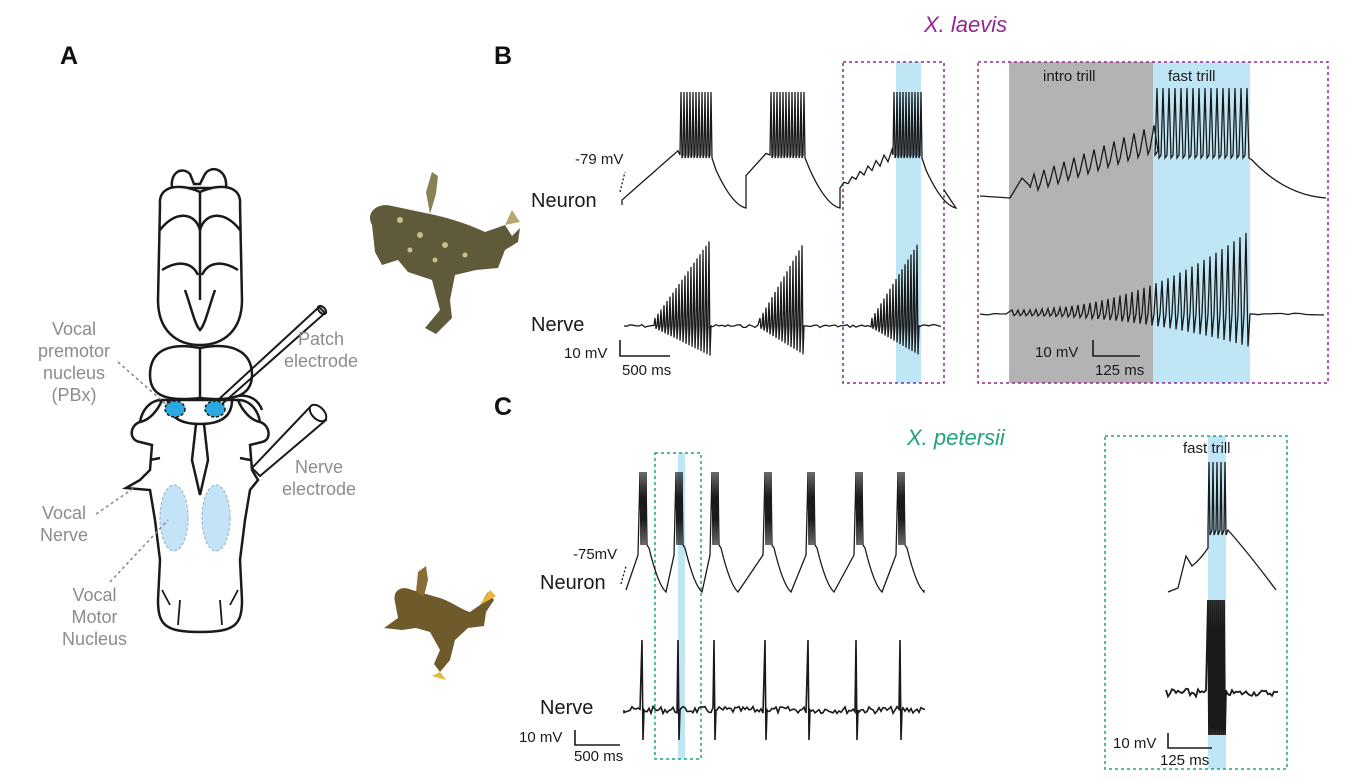 Image resolution: width=1352 pixels, height=783 pixels. What do you see at coordinates (319, 478) in the screenshot?
I see `nerve-electrode-label: Nerve electrode` at bounding box center [319, 478].